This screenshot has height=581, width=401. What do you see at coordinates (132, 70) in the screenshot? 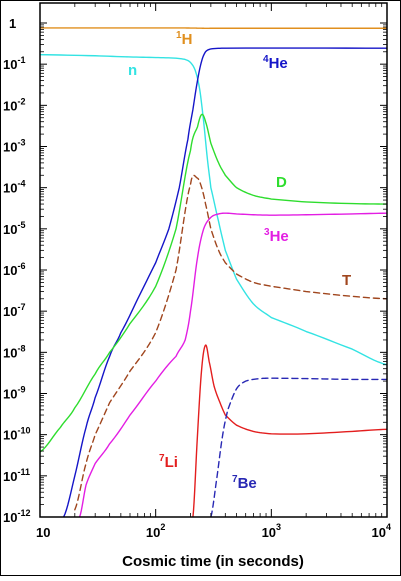
I see `series-label-n: n` at bounding box center [132, 70].